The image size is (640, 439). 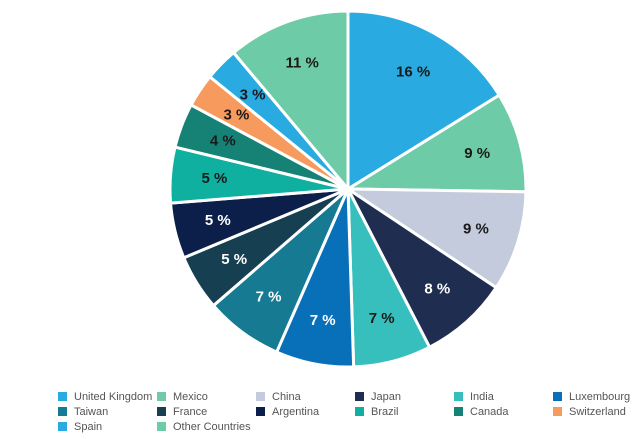 I want to click on legend-label: Spain, so click(x=88, y=426).